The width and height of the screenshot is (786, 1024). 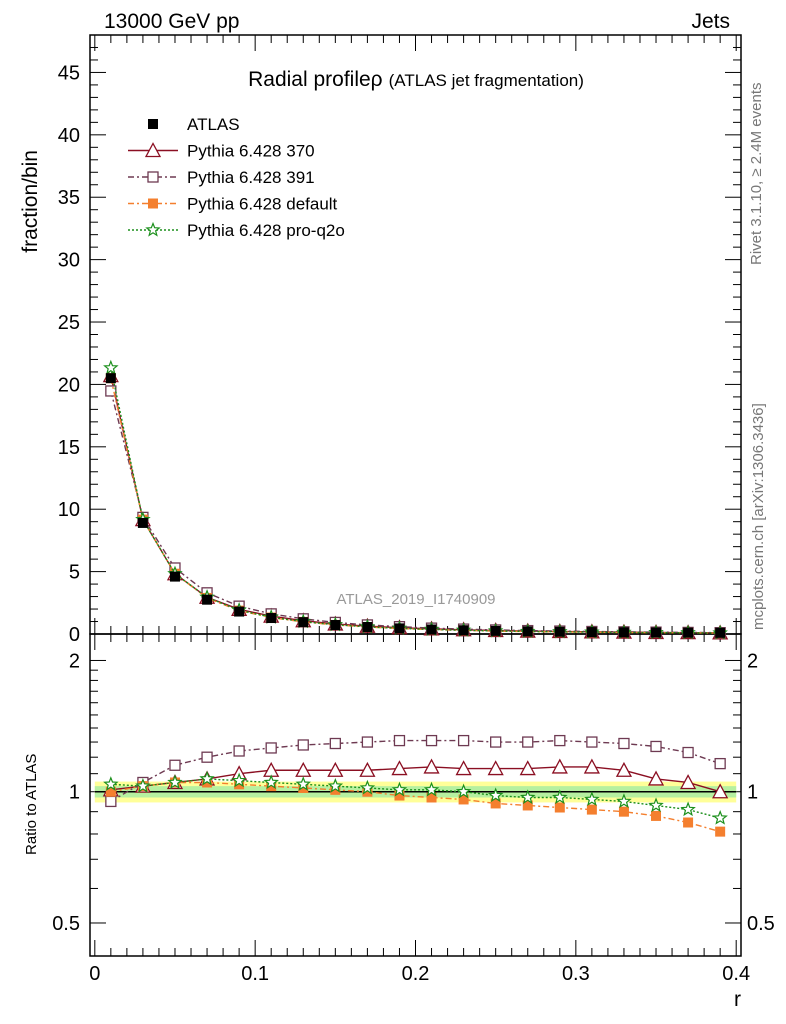 I want to click on y-tick-label-main: 15, so click(x=69, y=448).